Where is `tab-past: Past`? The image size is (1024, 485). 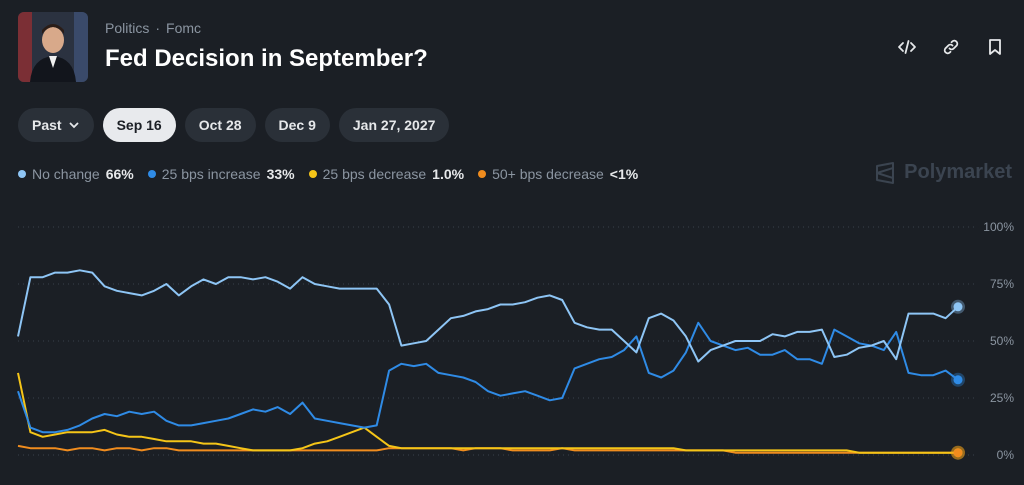 tab-past: Past is located at coordinates (56, 125).